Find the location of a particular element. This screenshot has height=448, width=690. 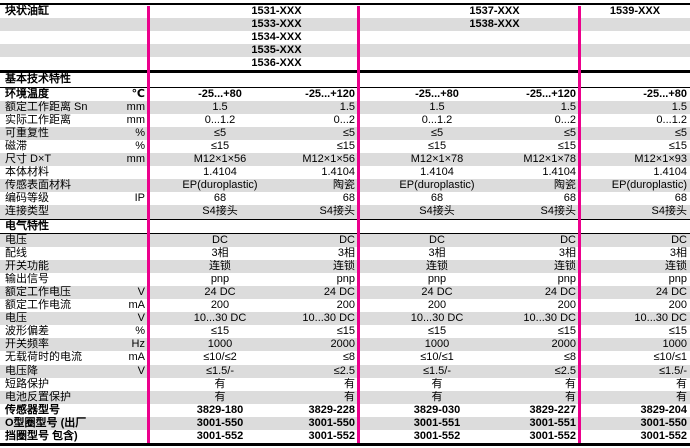

table-row: 电池反置保护 有 有 有 有 有 is located at coordinates (345, 397).